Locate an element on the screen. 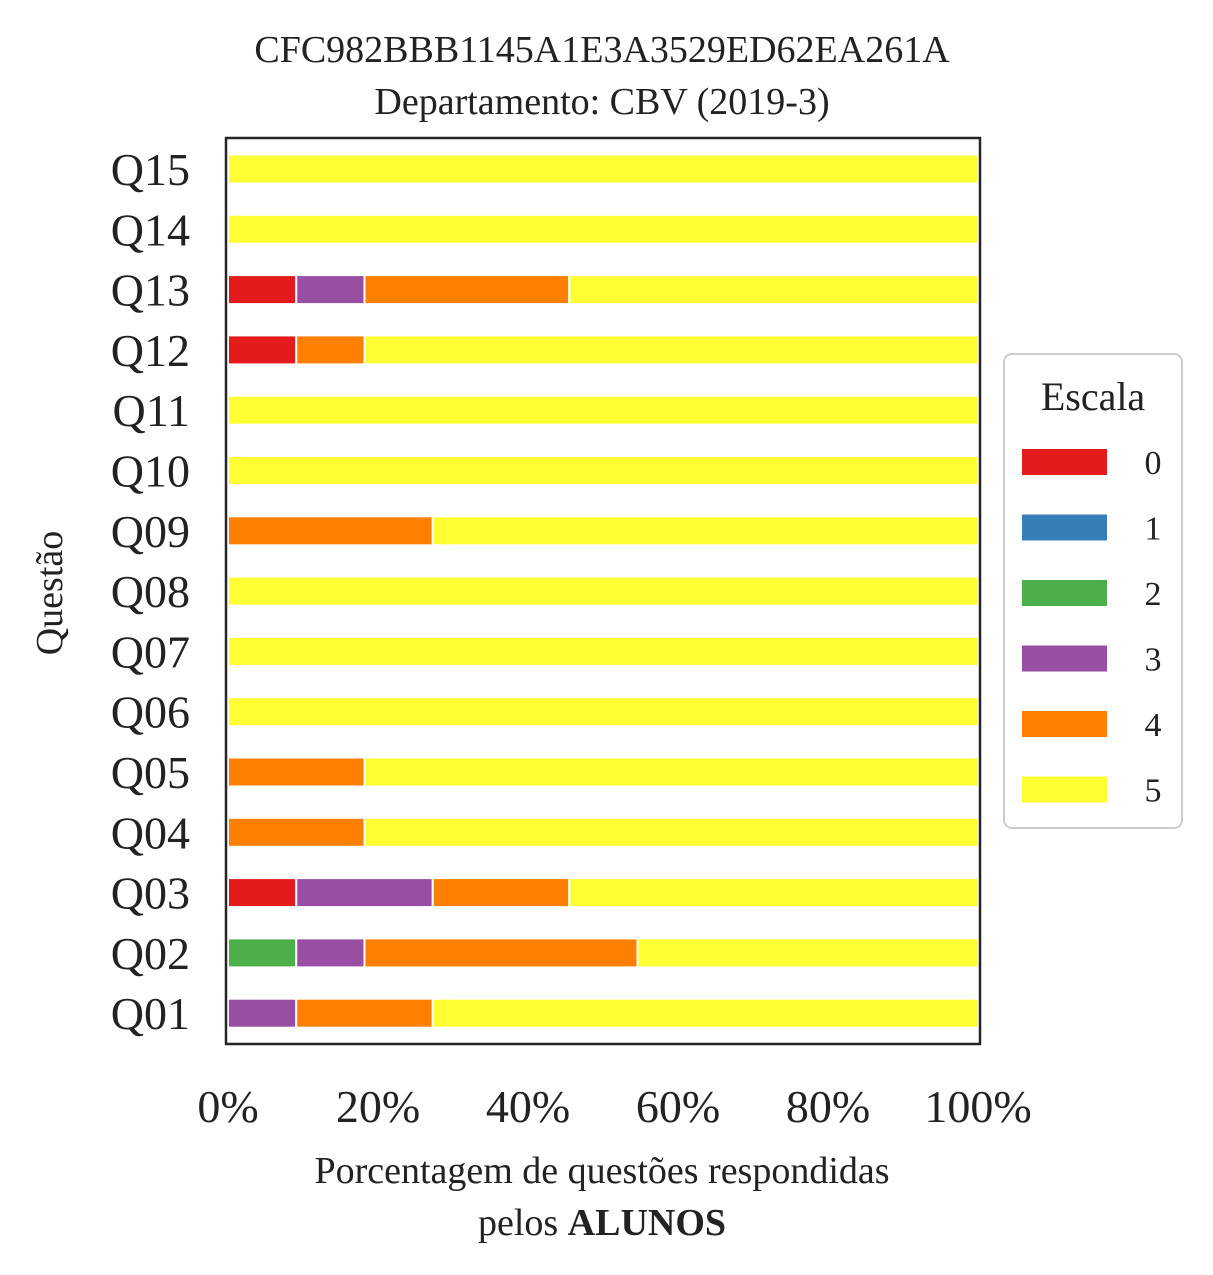  y-tick-label-q06: Q06 is located at coordinates (150, 712).